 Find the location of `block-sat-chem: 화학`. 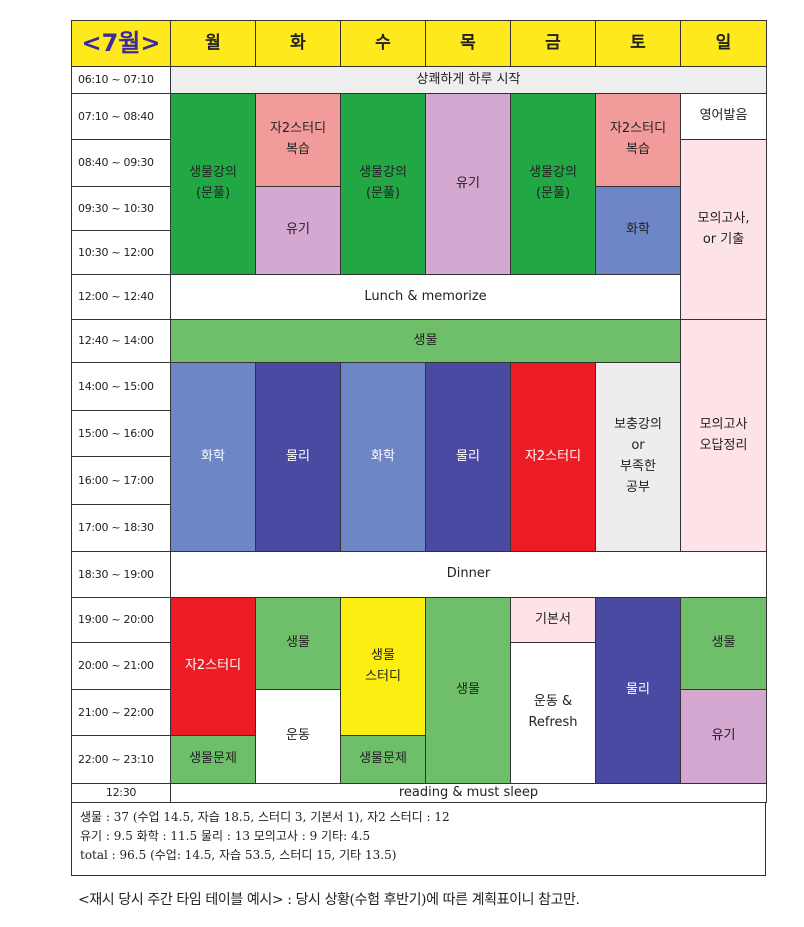

block-sat-chem: 화학 is located at coordinates (638, 230).